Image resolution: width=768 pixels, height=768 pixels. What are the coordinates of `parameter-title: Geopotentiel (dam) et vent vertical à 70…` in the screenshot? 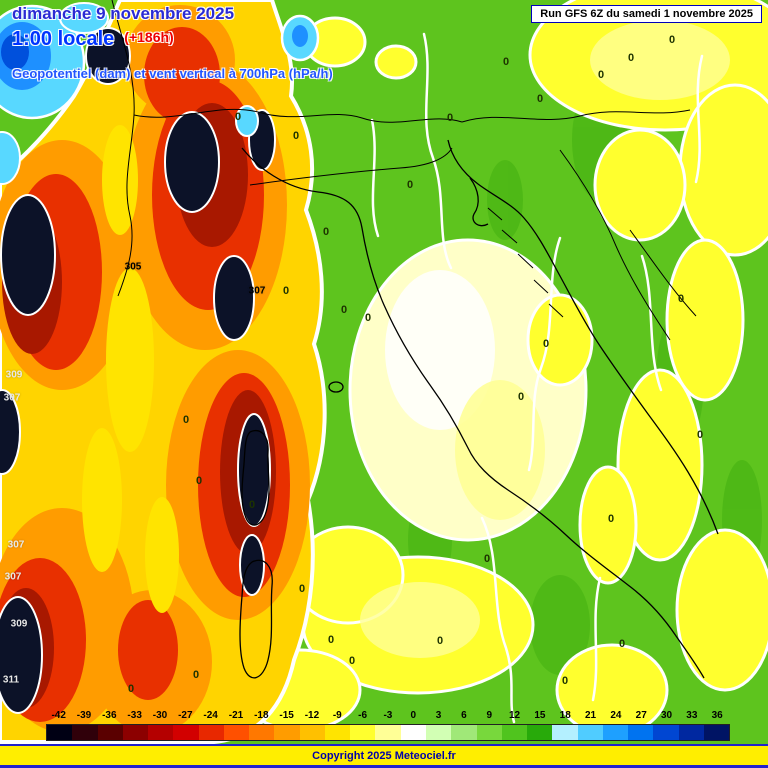 It's located at (172, 73).